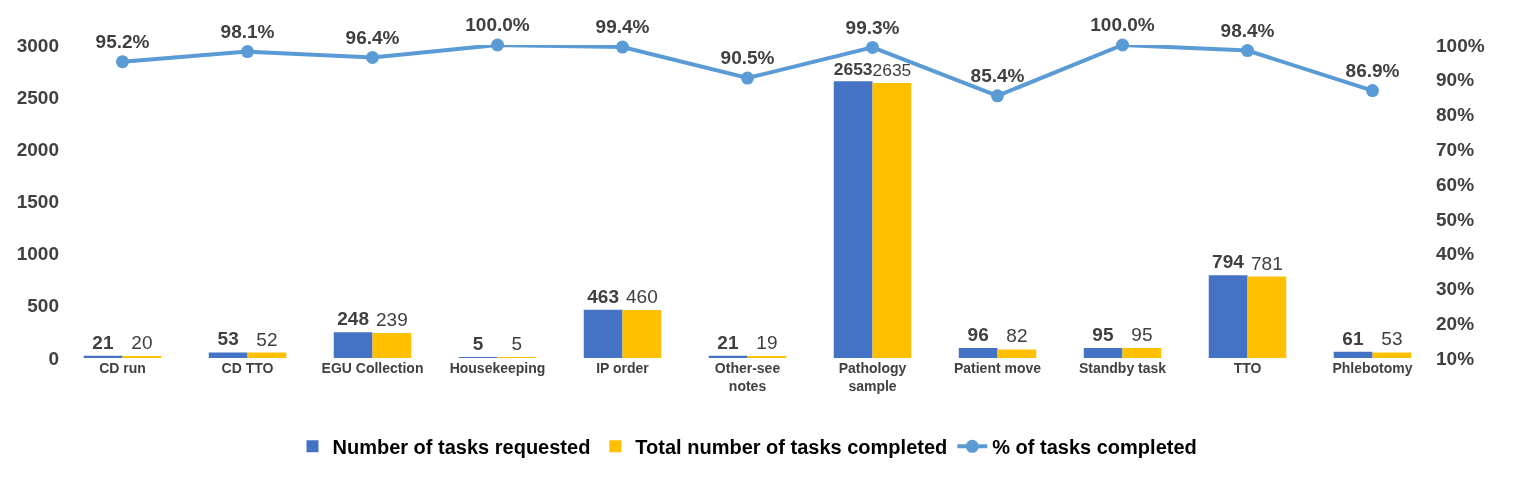  What do you see at coordinates (392, 320) in the screenshot?
I see `data-label: 239` at bounding box center [392, 320].